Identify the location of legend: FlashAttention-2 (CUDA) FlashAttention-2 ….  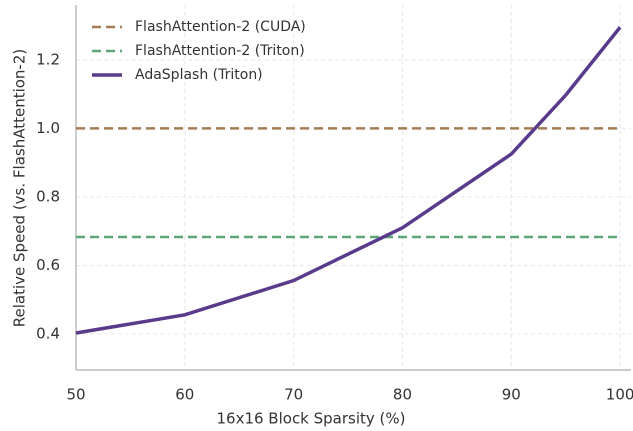
(199, 51).